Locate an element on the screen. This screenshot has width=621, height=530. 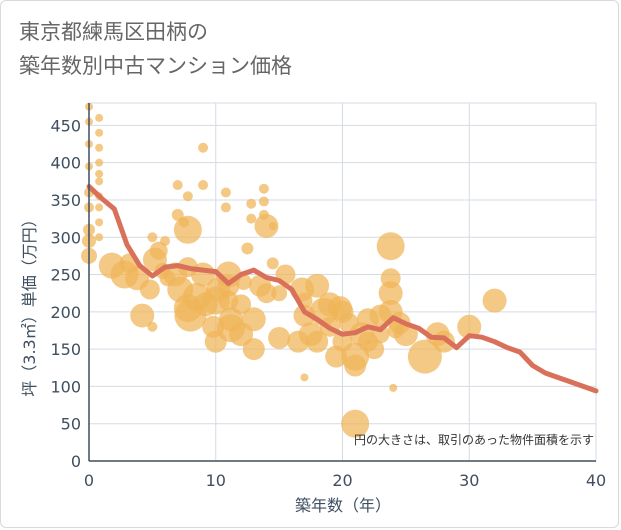
y-tick-label: 450 is located at coordinates (65, 125).